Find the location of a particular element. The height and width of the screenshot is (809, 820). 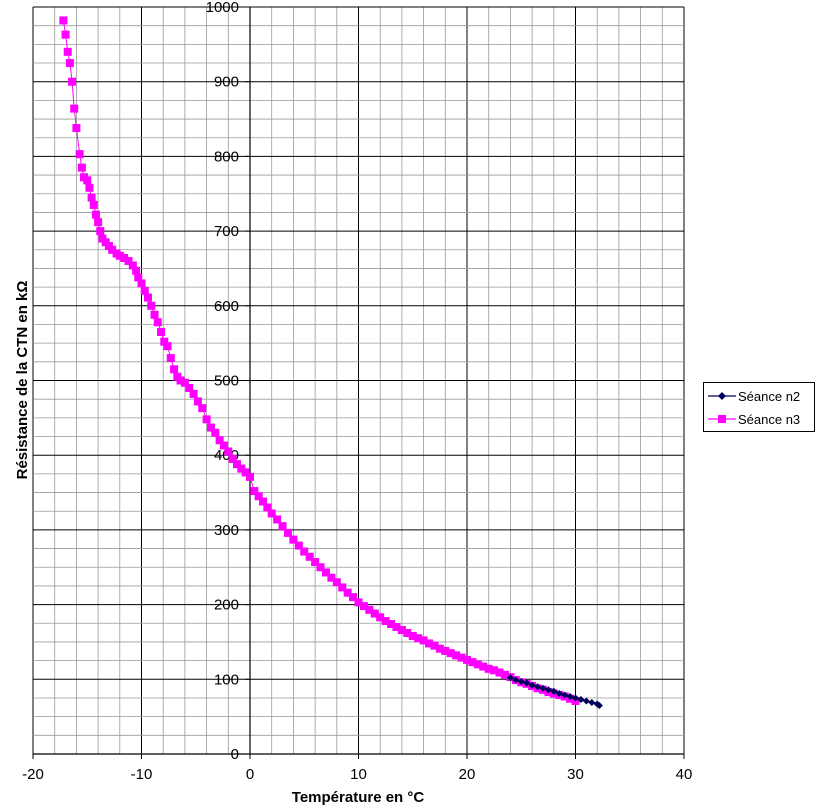

y-tick-label: 300 is located at coordinates (226, 530).